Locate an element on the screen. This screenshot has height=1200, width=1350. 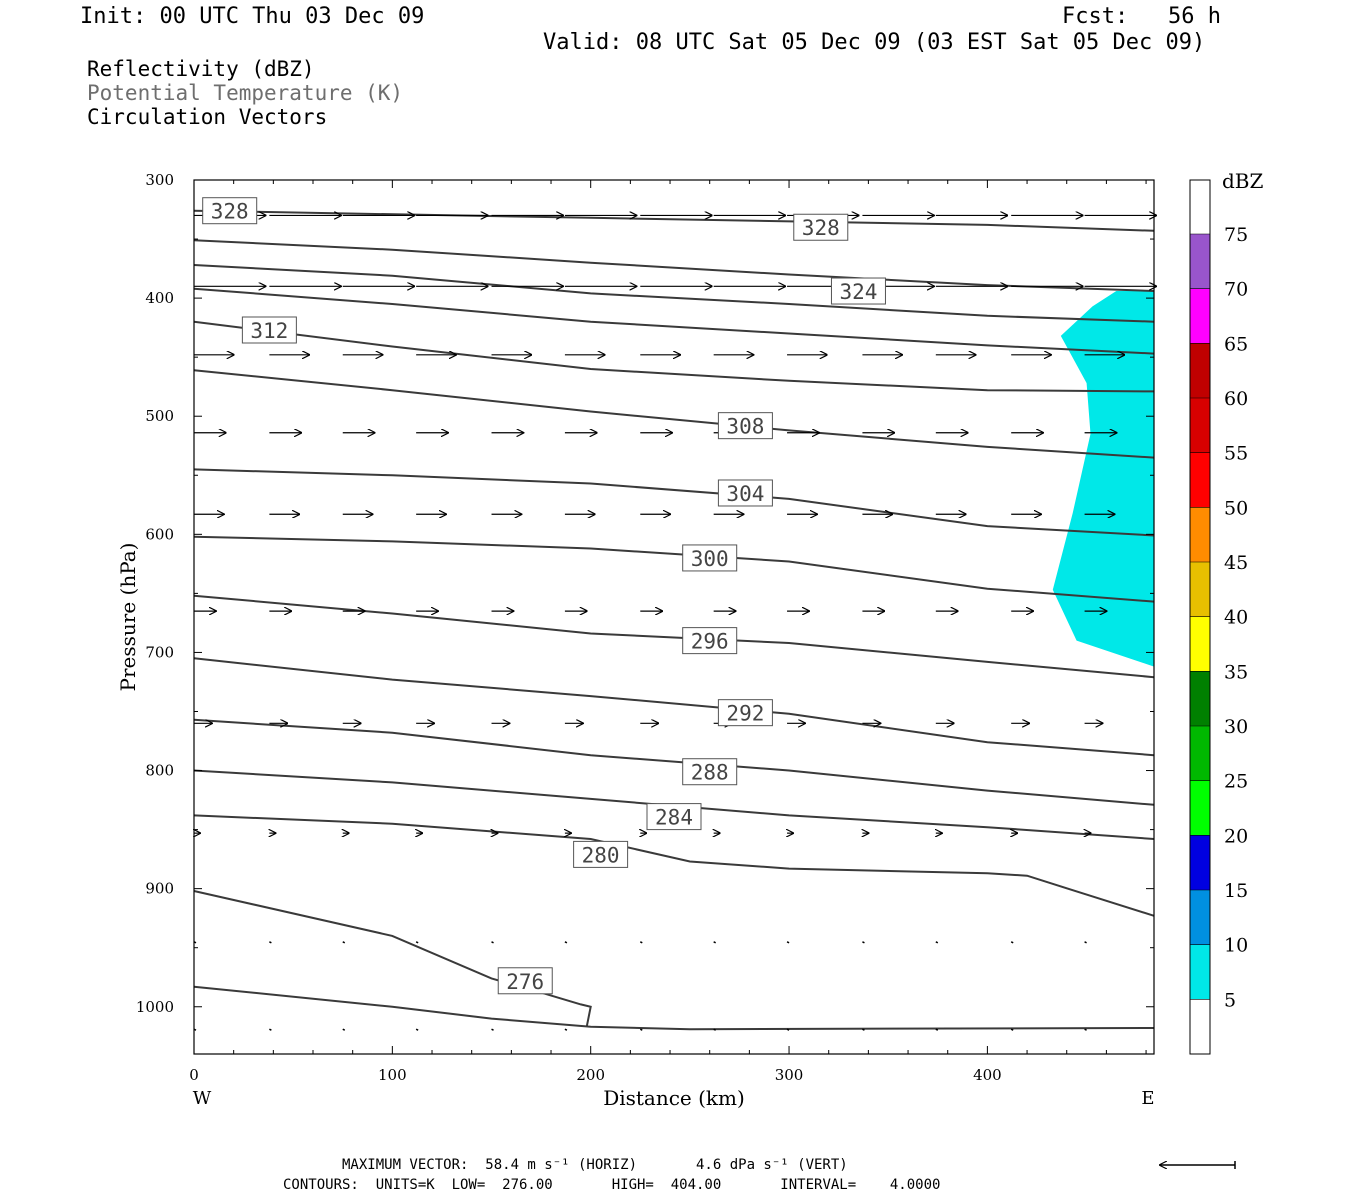
contour-label: 280 is located at coordinates (601, 855).